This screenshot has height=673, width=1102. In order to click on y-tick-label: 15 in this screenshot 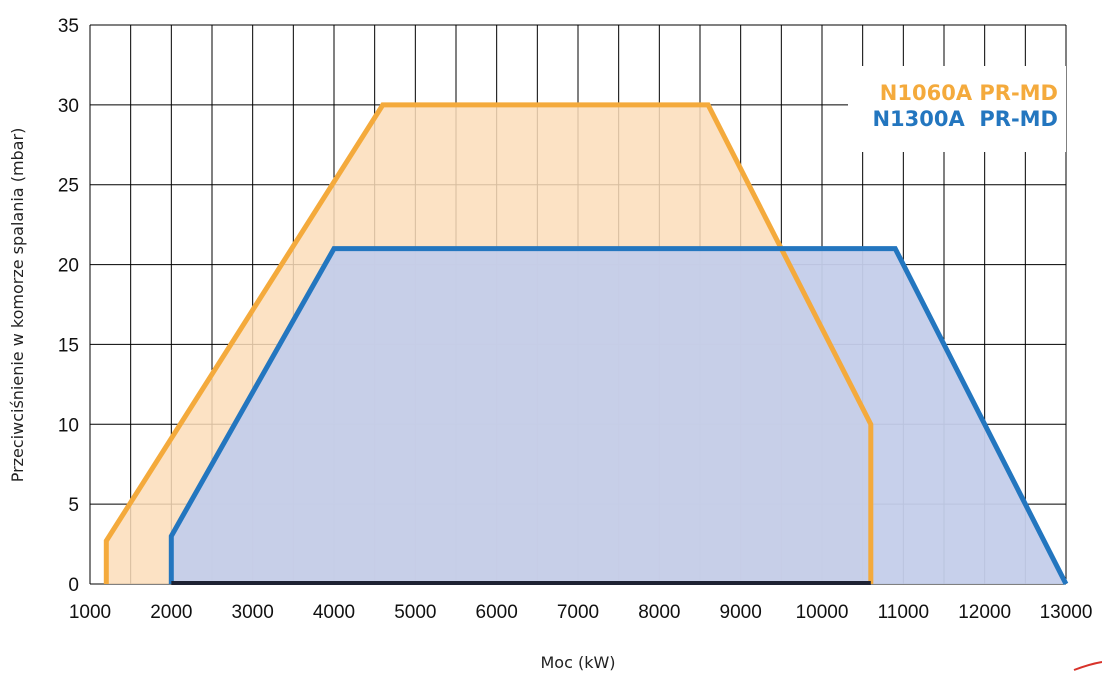, I will do `click(68, 345)`.